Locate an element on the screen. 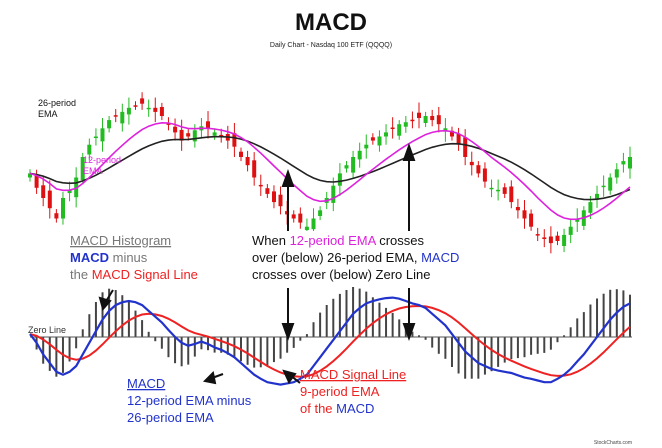  histogram-title: MACD Histogram is located at coordinates (120, 240).